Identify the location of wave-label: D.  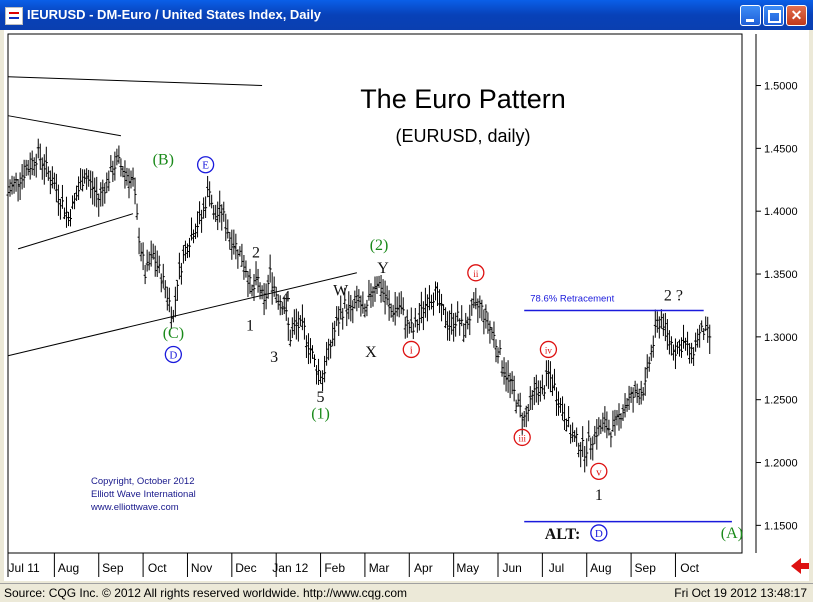
(599, 534).